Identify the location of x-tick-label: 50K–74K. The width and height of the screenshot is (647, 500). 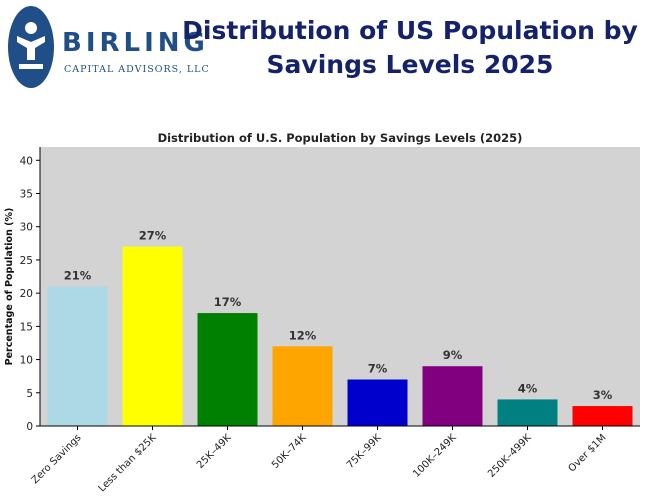
(289, 451).